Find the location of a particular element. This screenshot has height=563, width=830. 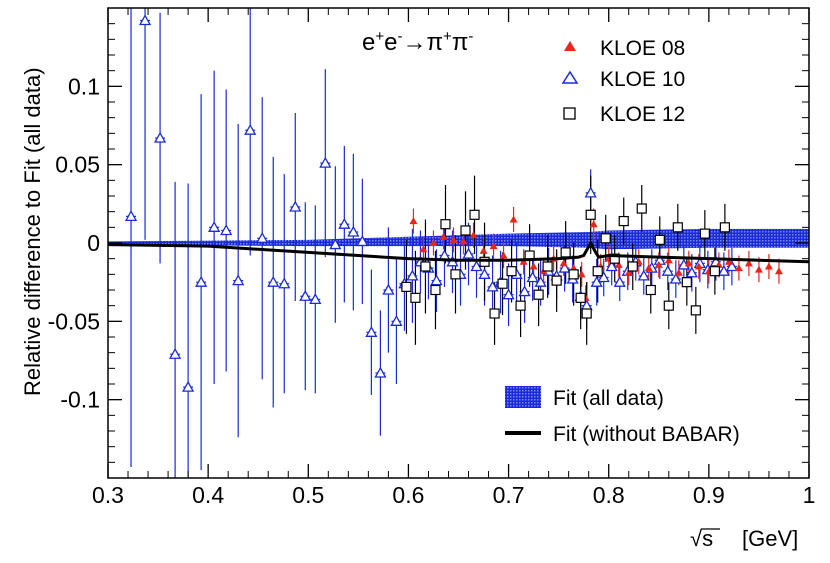

x-tick-label: 0.3 is located at coordinates (108, 495).